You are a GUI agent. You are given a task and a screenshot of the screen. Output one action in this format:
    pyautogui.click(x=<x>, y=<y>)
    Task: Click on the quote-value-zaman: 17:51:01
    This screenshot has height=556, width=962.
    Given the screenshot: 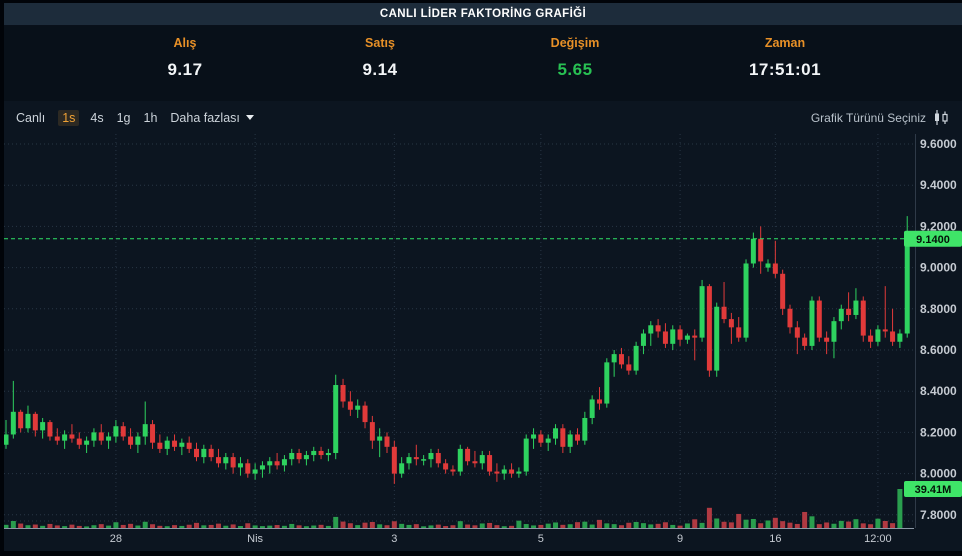 What is the action you would take?
    pyautogui.click(x=785, y=69)
    